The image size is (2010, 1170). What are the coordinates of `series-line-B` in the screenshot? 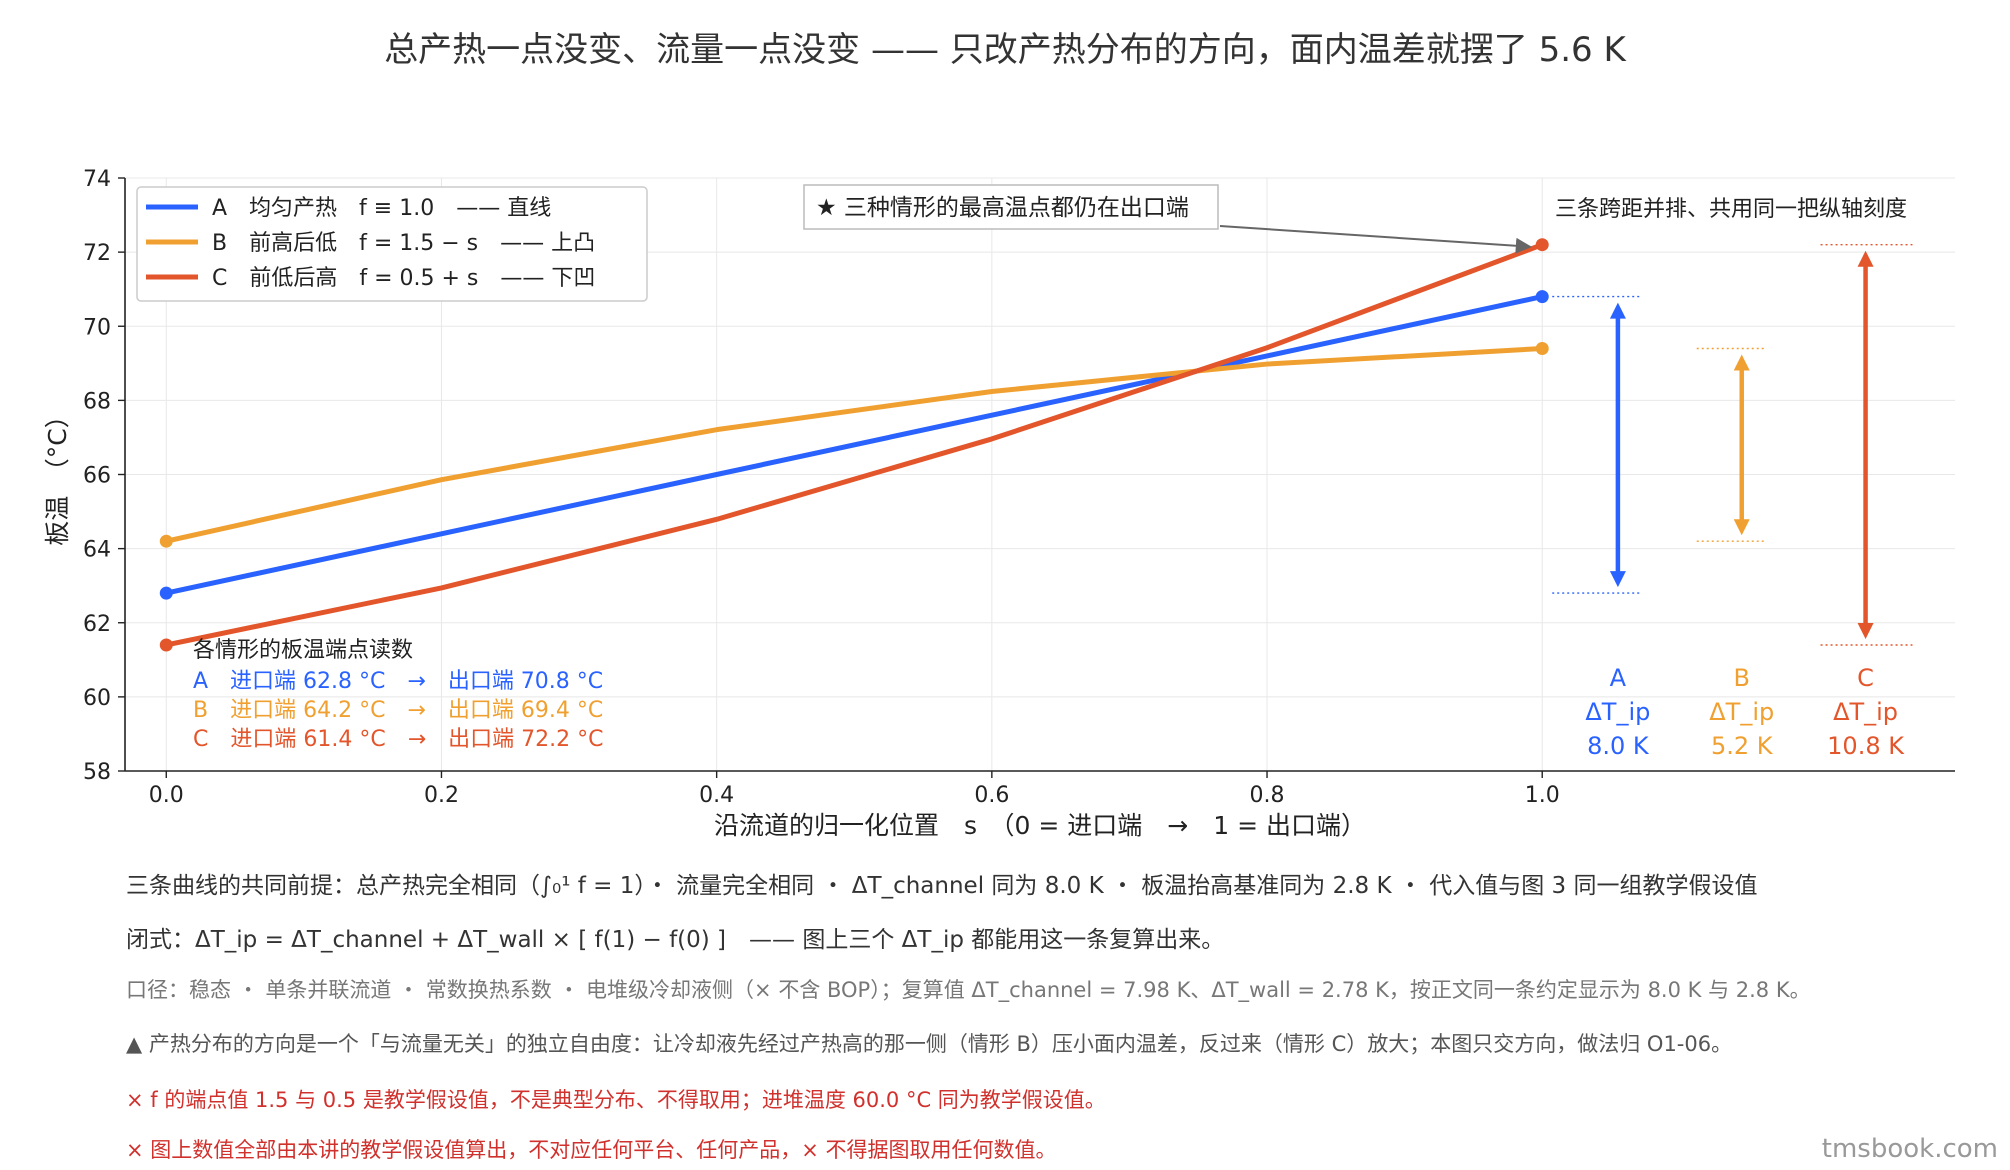 It's located at (854, 444).